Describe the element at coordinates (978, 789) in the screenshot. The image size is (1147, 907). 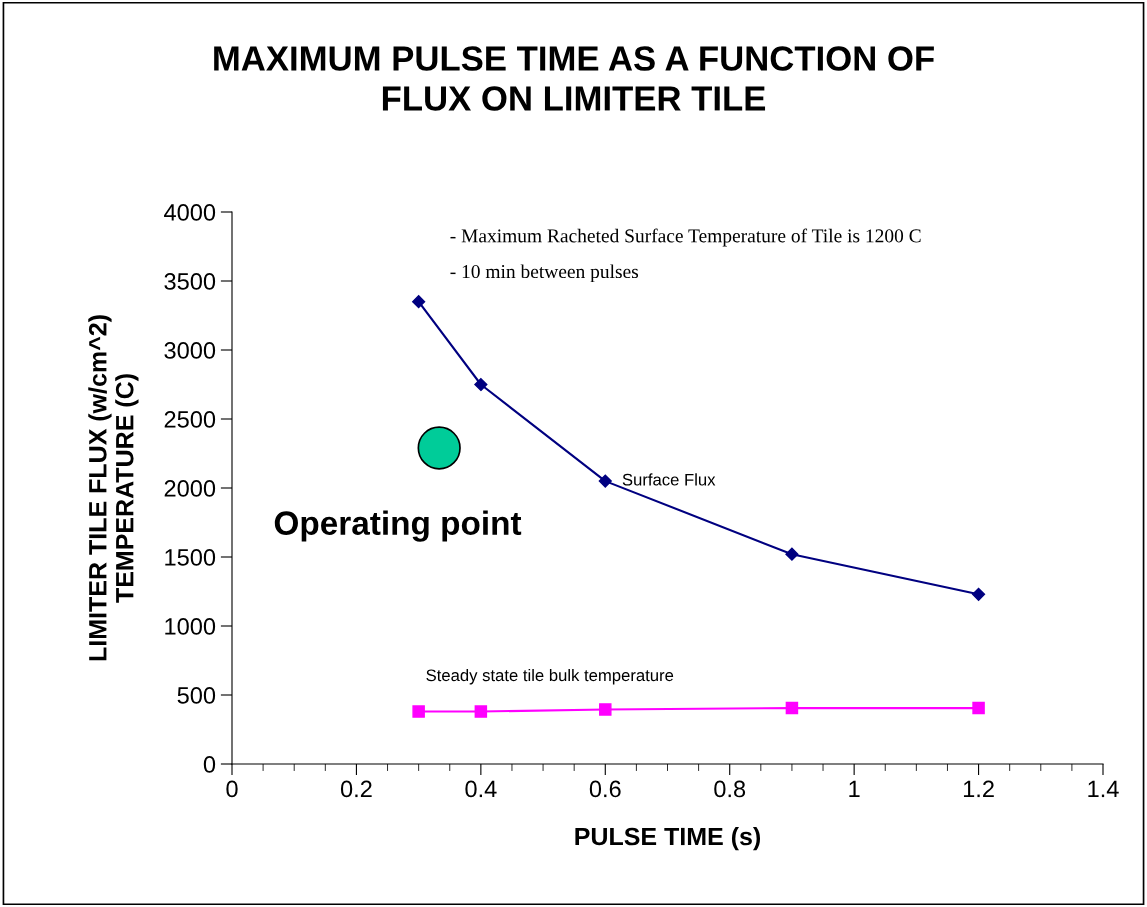
I see `x-tick-label: 1.2` at that location.